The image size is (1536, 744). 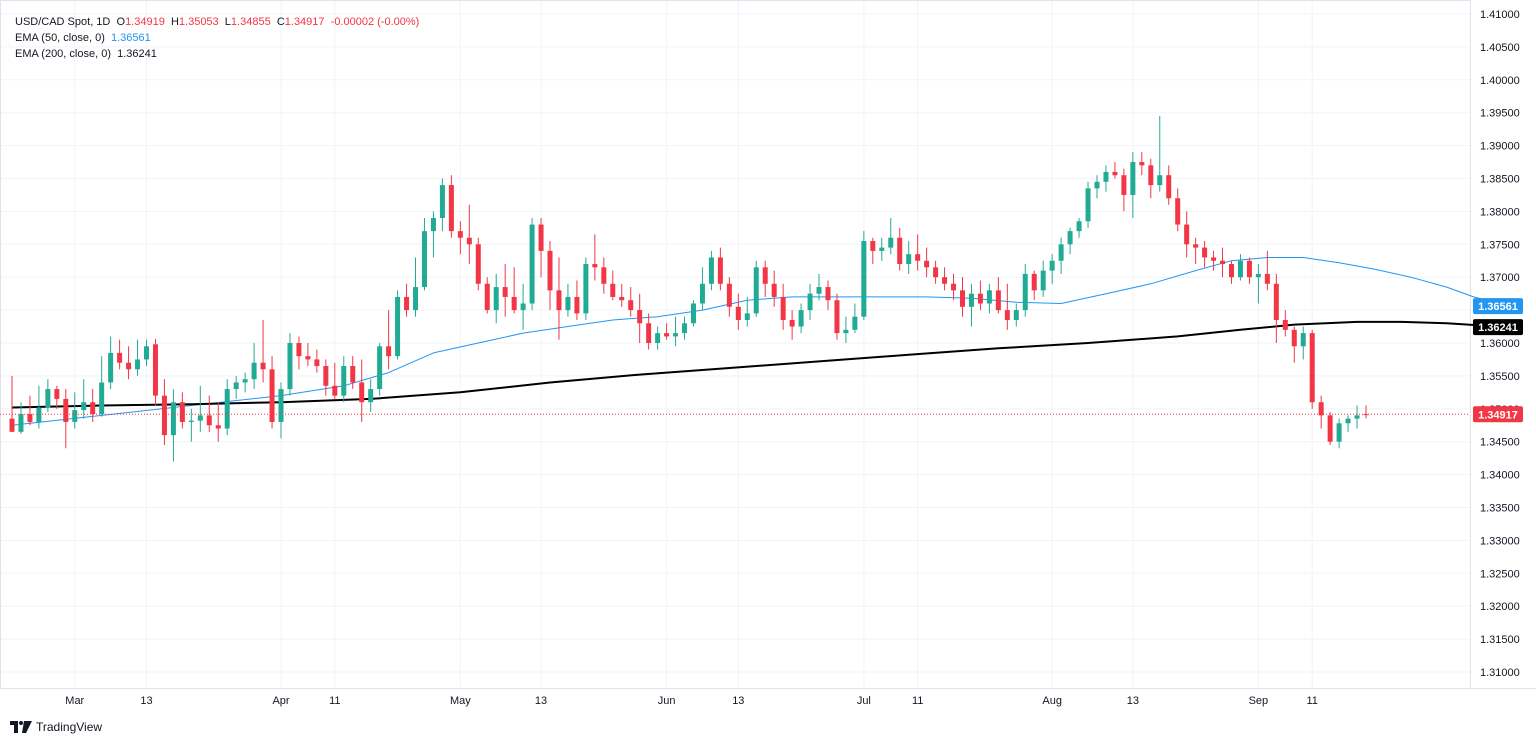 I want to click on time-tick-label: Apr, so click(x=280, y=701).